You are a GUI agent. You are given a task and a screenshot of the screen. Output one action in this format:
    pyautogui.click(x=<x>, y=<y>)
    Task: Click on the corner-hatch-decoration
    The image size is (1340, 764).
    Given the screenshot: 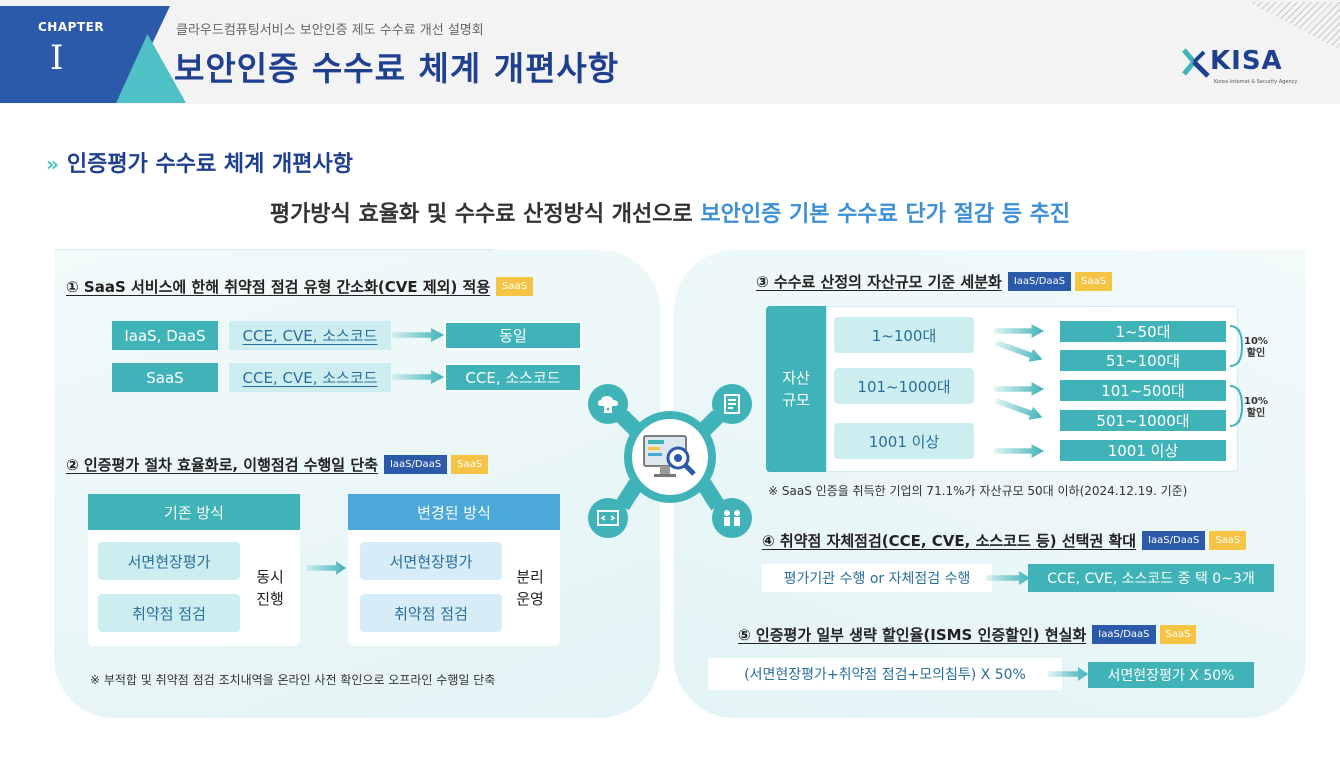 What is the action you would take?
    pyautogui.click(x=1294, y=26)
    